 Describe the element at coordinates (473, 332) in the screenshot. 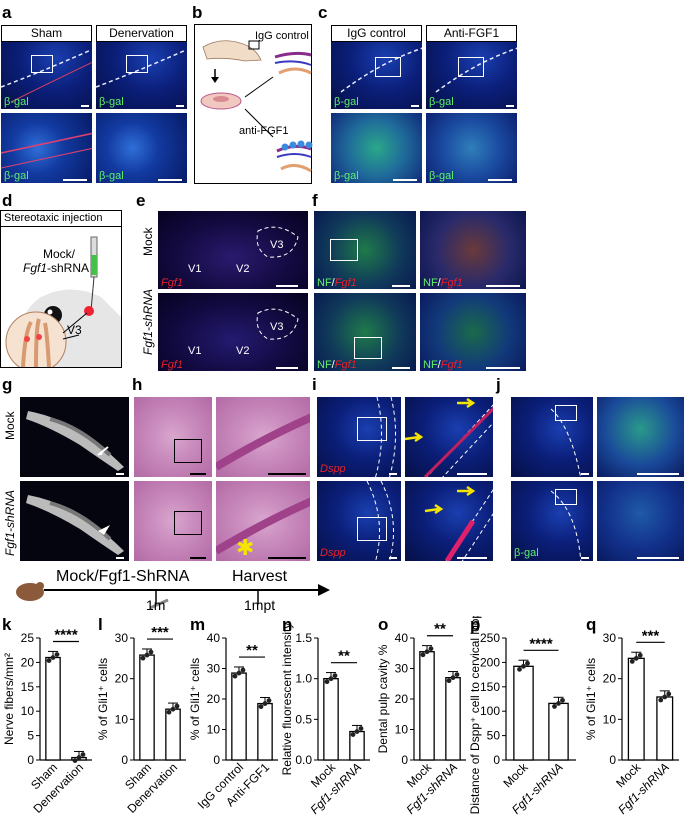

I see `panel-f-shrna-zoom: NF/Fgf1` at that location.